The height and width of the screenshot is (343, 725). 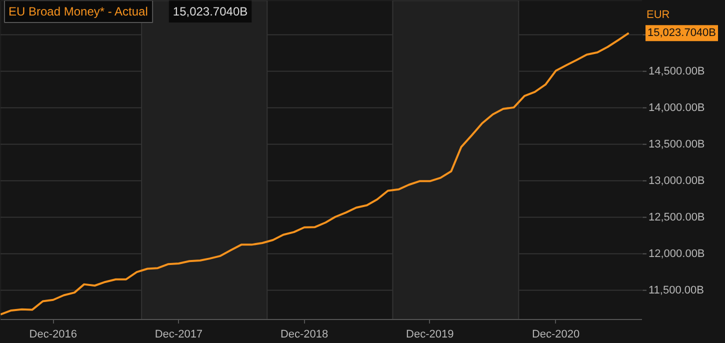 I want to click on chart-subtitle: 15,023.7040B, so click(x=210, y=11).